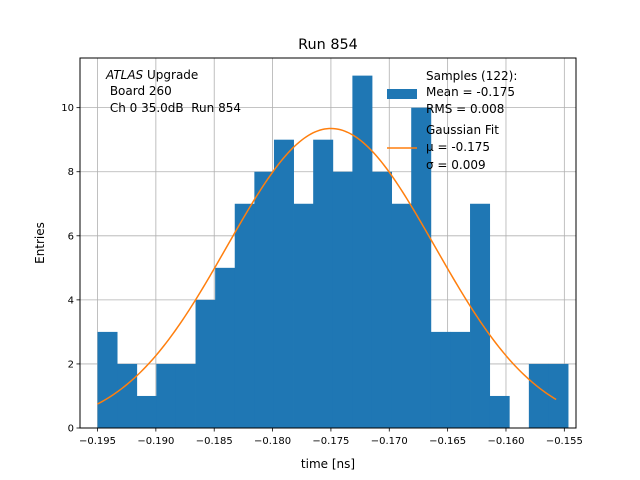 The image size is (640, 480). What do you see at coordinates (139, 91) in the screenshot?
I see `annotation-line-2: Board 260` at bounding box center [139, 91].